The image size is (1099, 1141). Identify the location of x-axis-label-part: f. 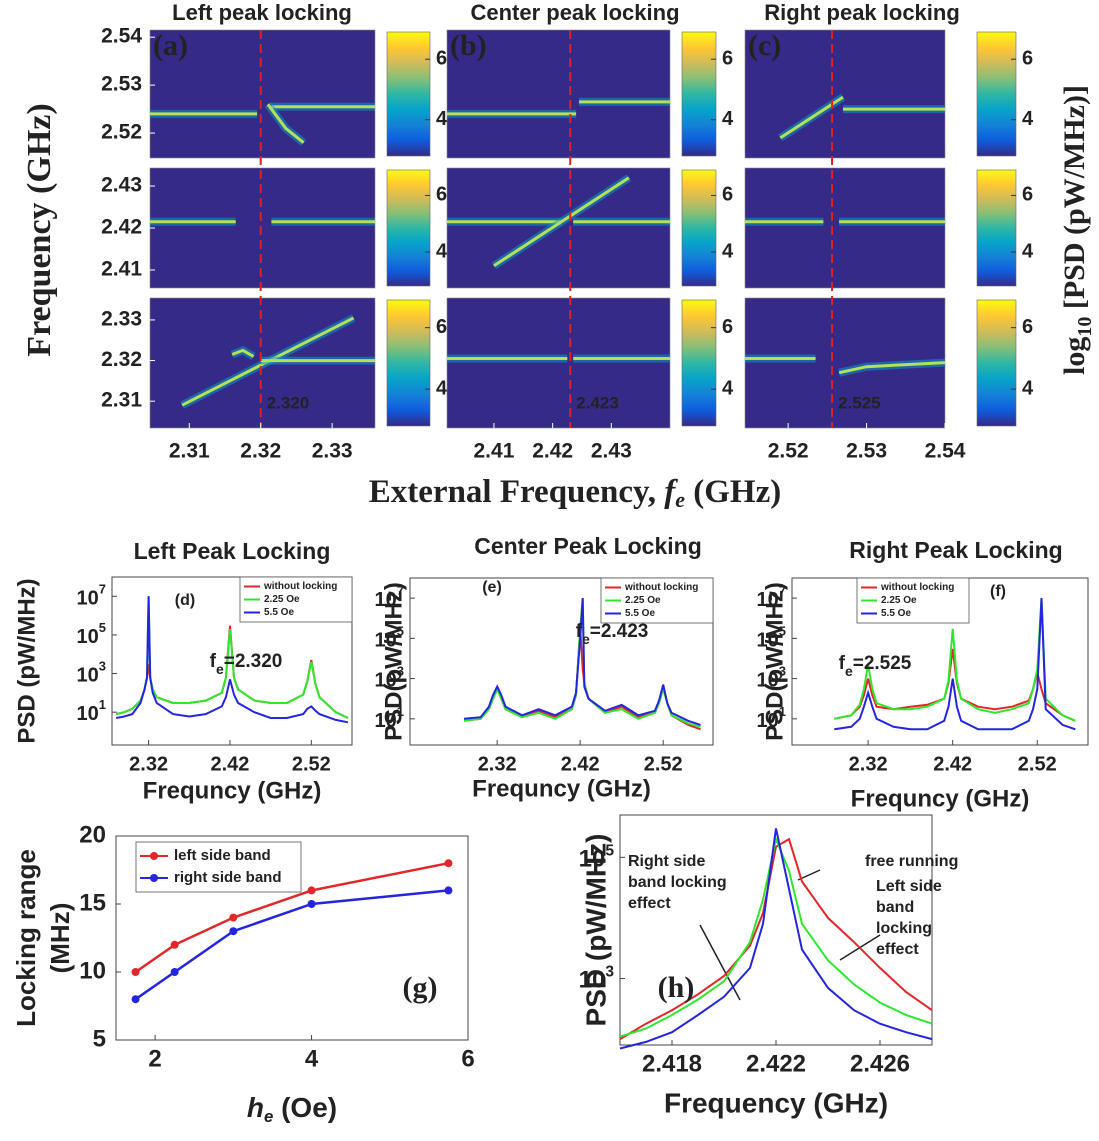
(671, 492).